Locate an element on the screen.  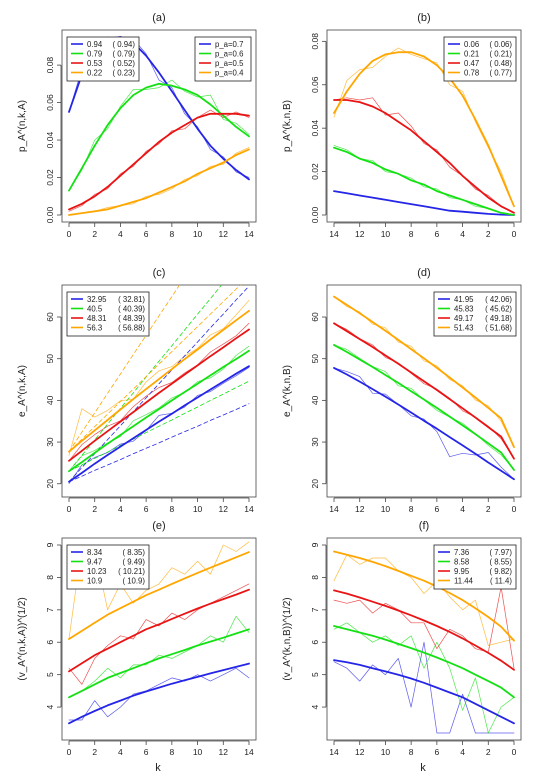
legend-label: p_a=0.4 is located at coordinates (229, 72).